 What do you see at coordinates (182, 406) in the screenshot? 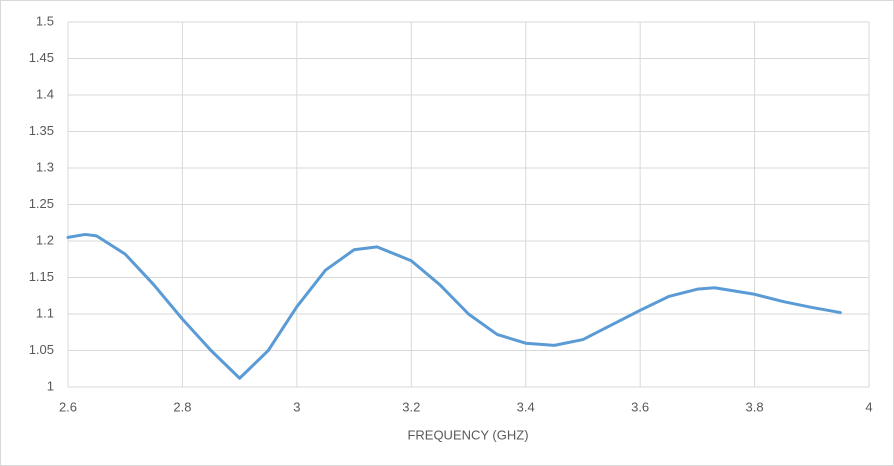
I see `x-tick-label: 2.8` at bounding box center [182, 406].